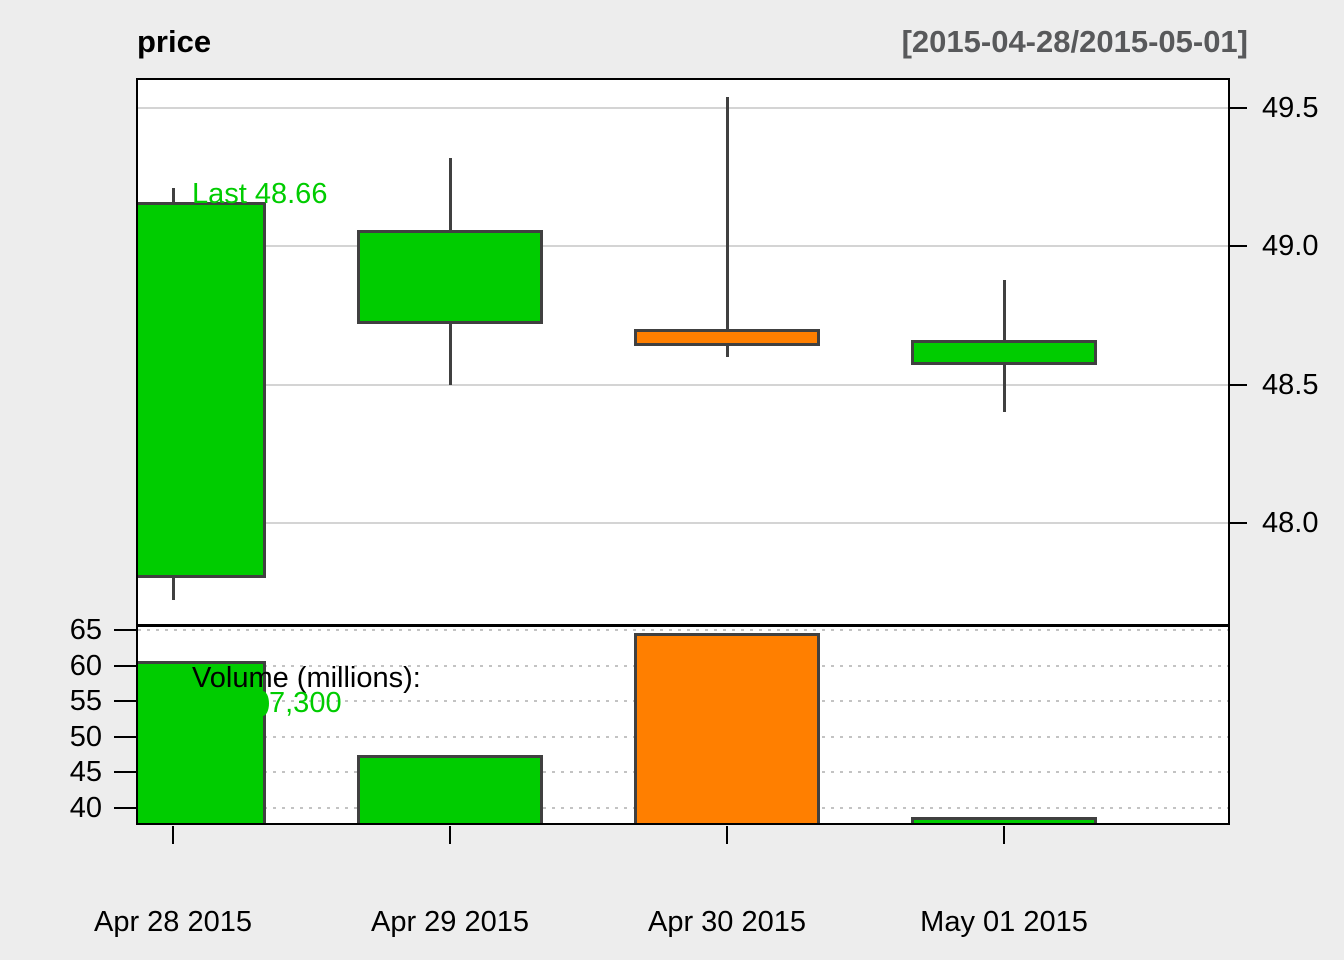 The image size is (1344, 960). Describe the element at coordinates (1004, 922) in the screenshot. I see `x-axis-date-label: May 01 2015` at that location.